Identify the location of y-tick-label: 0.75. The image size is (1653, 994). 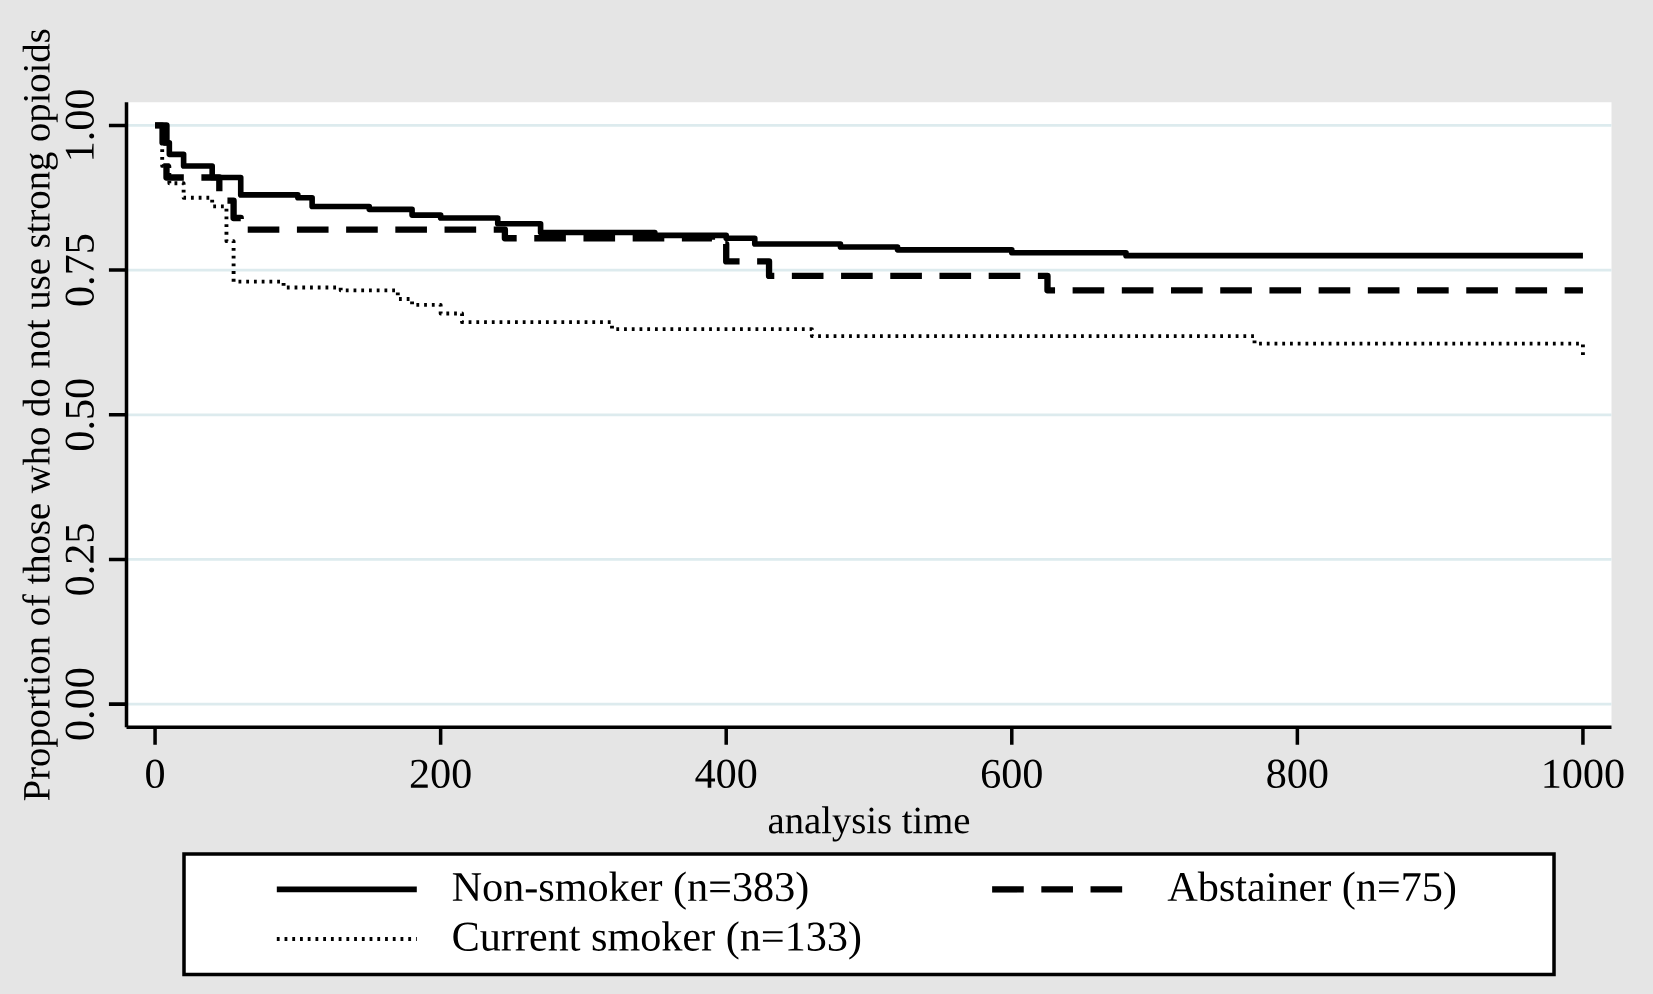
(80, 270).